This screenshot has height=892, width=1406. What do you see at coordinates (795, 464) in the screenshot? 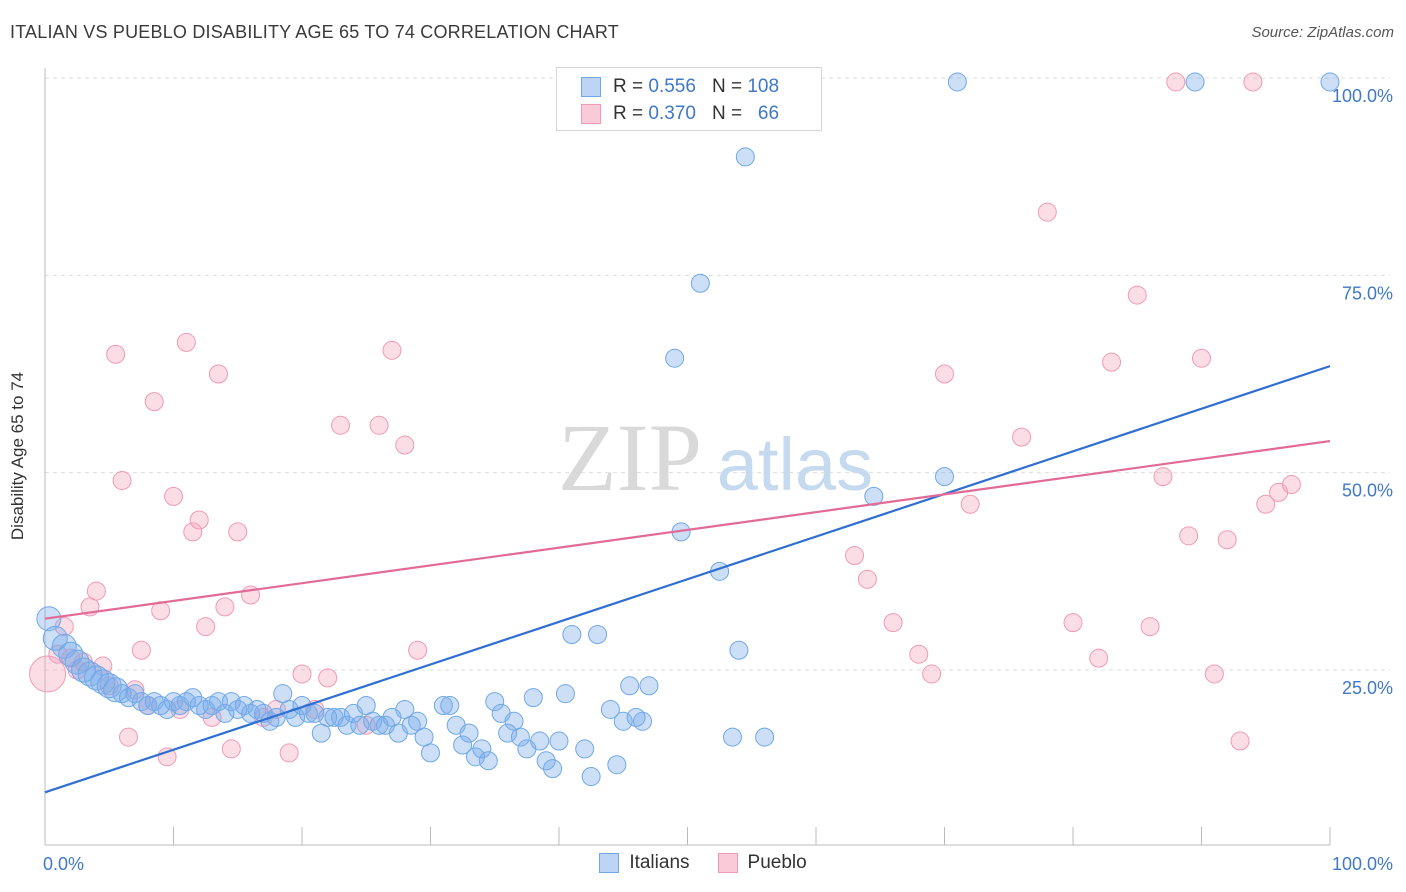
I see `watermark-atlas: atlas` at bounding box center [795, 464].